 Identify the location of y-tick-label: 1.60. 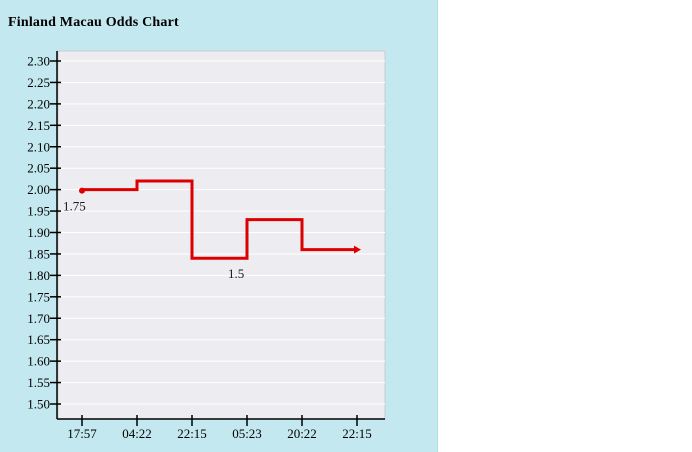
(38, 361).